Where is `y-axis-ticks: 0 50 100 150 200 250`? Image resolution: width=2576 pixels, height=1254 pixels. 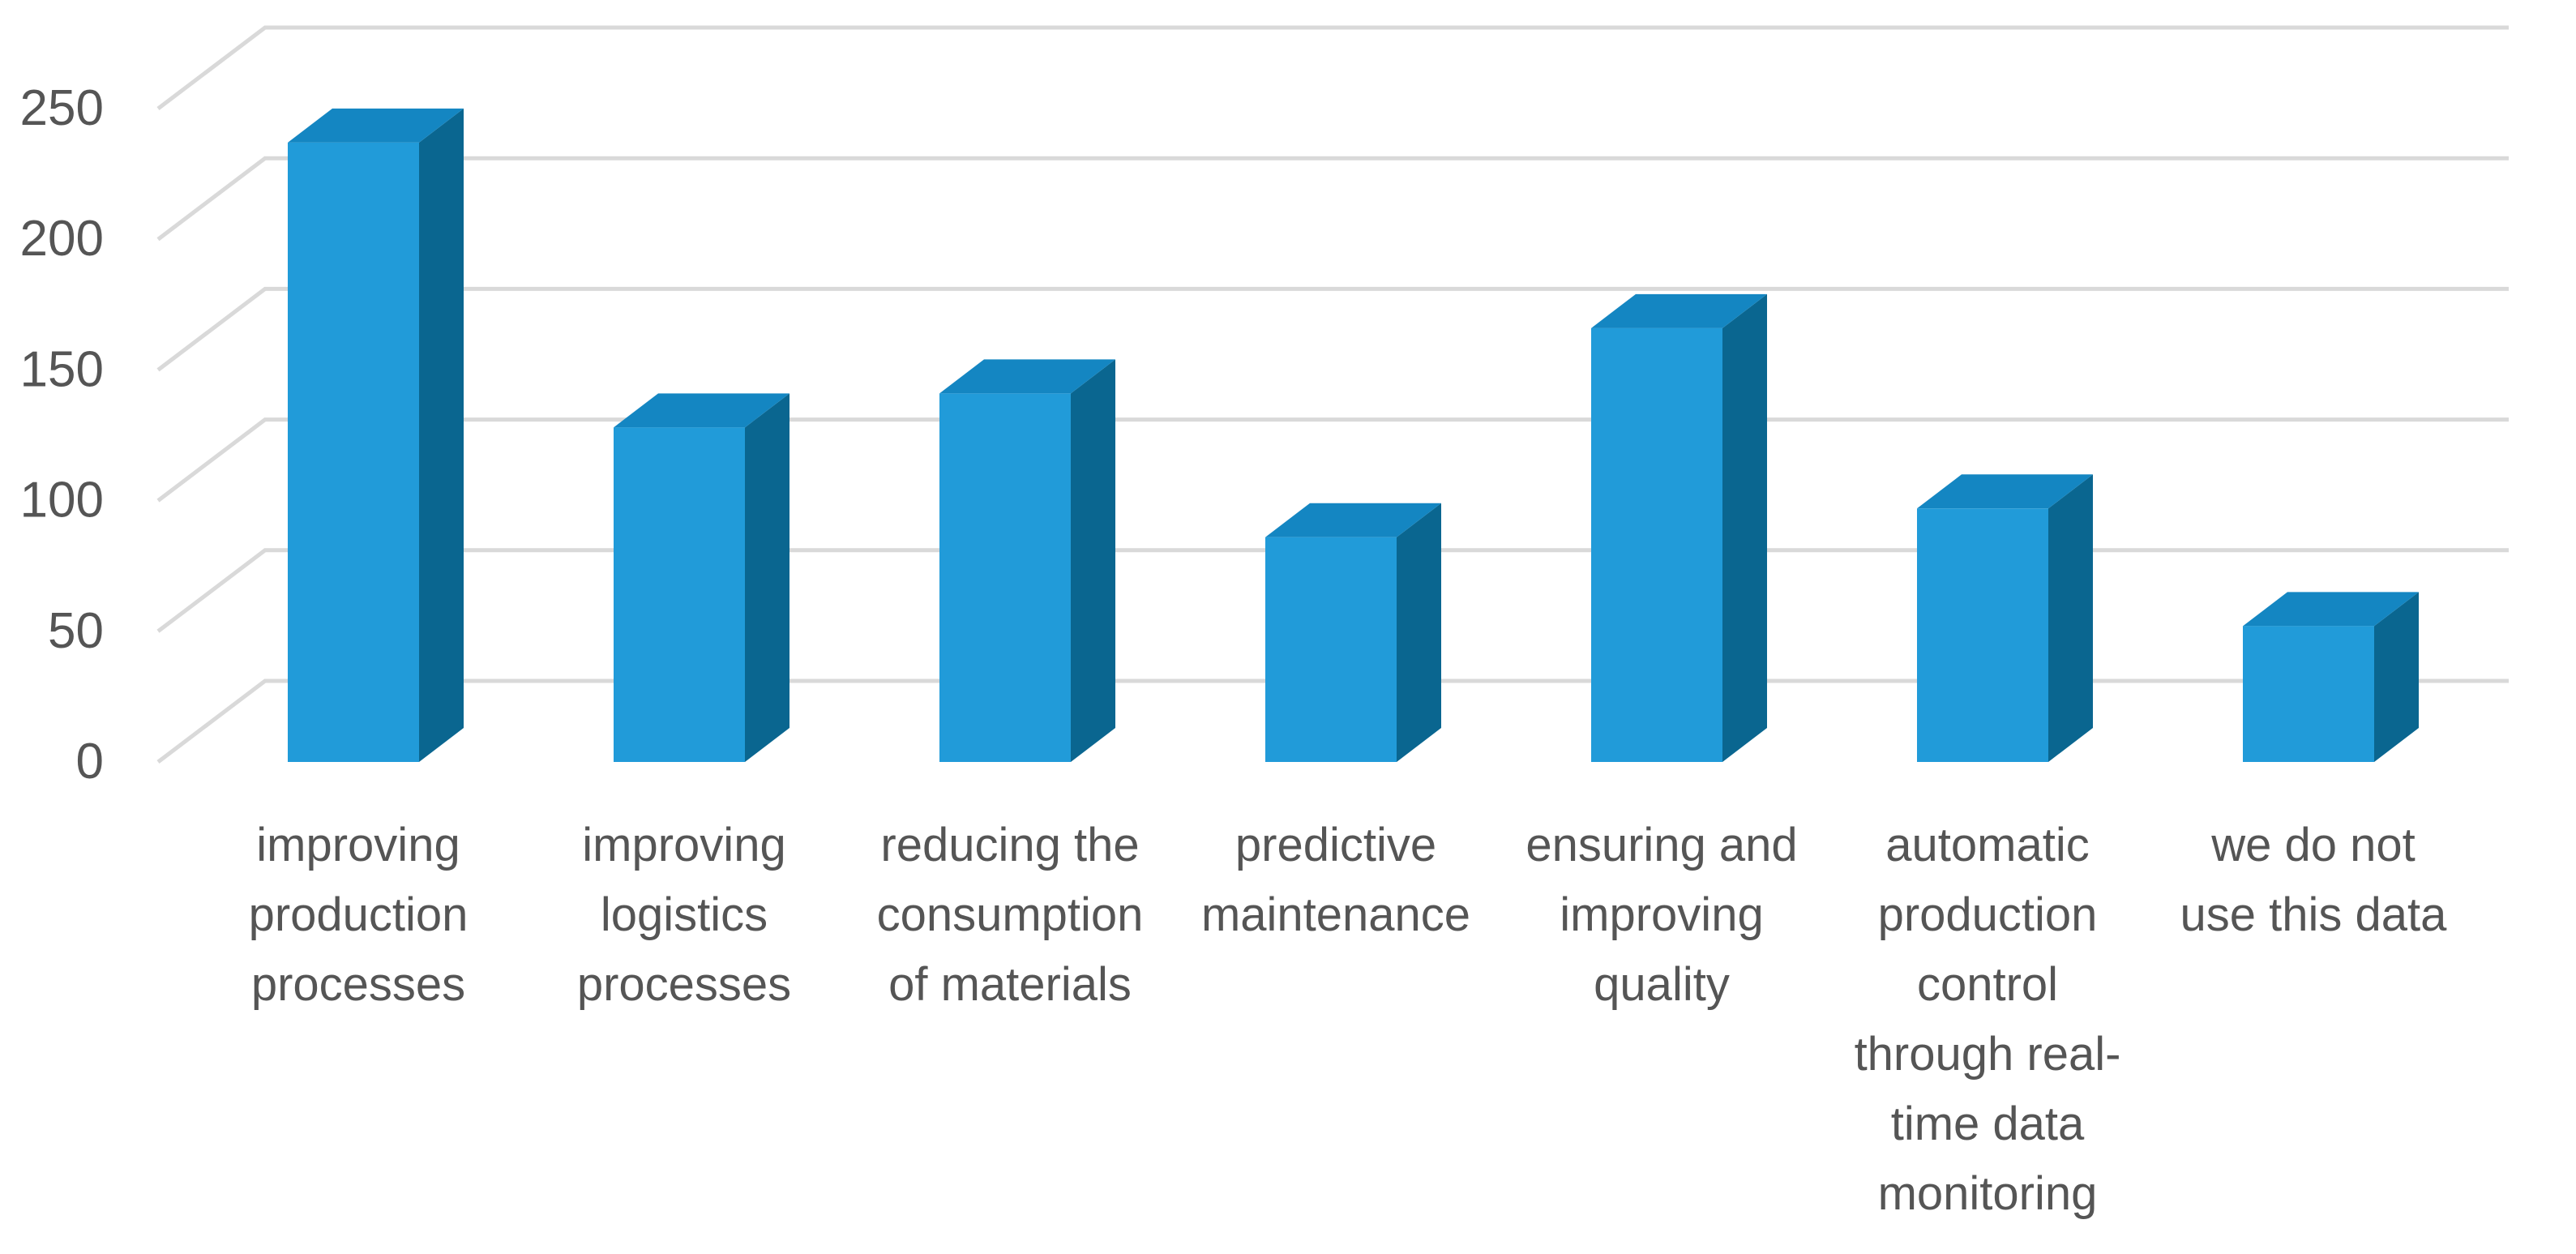 y-axis-ticks: 0 50 100 150 200 250 is located at coordinates (62, 435).